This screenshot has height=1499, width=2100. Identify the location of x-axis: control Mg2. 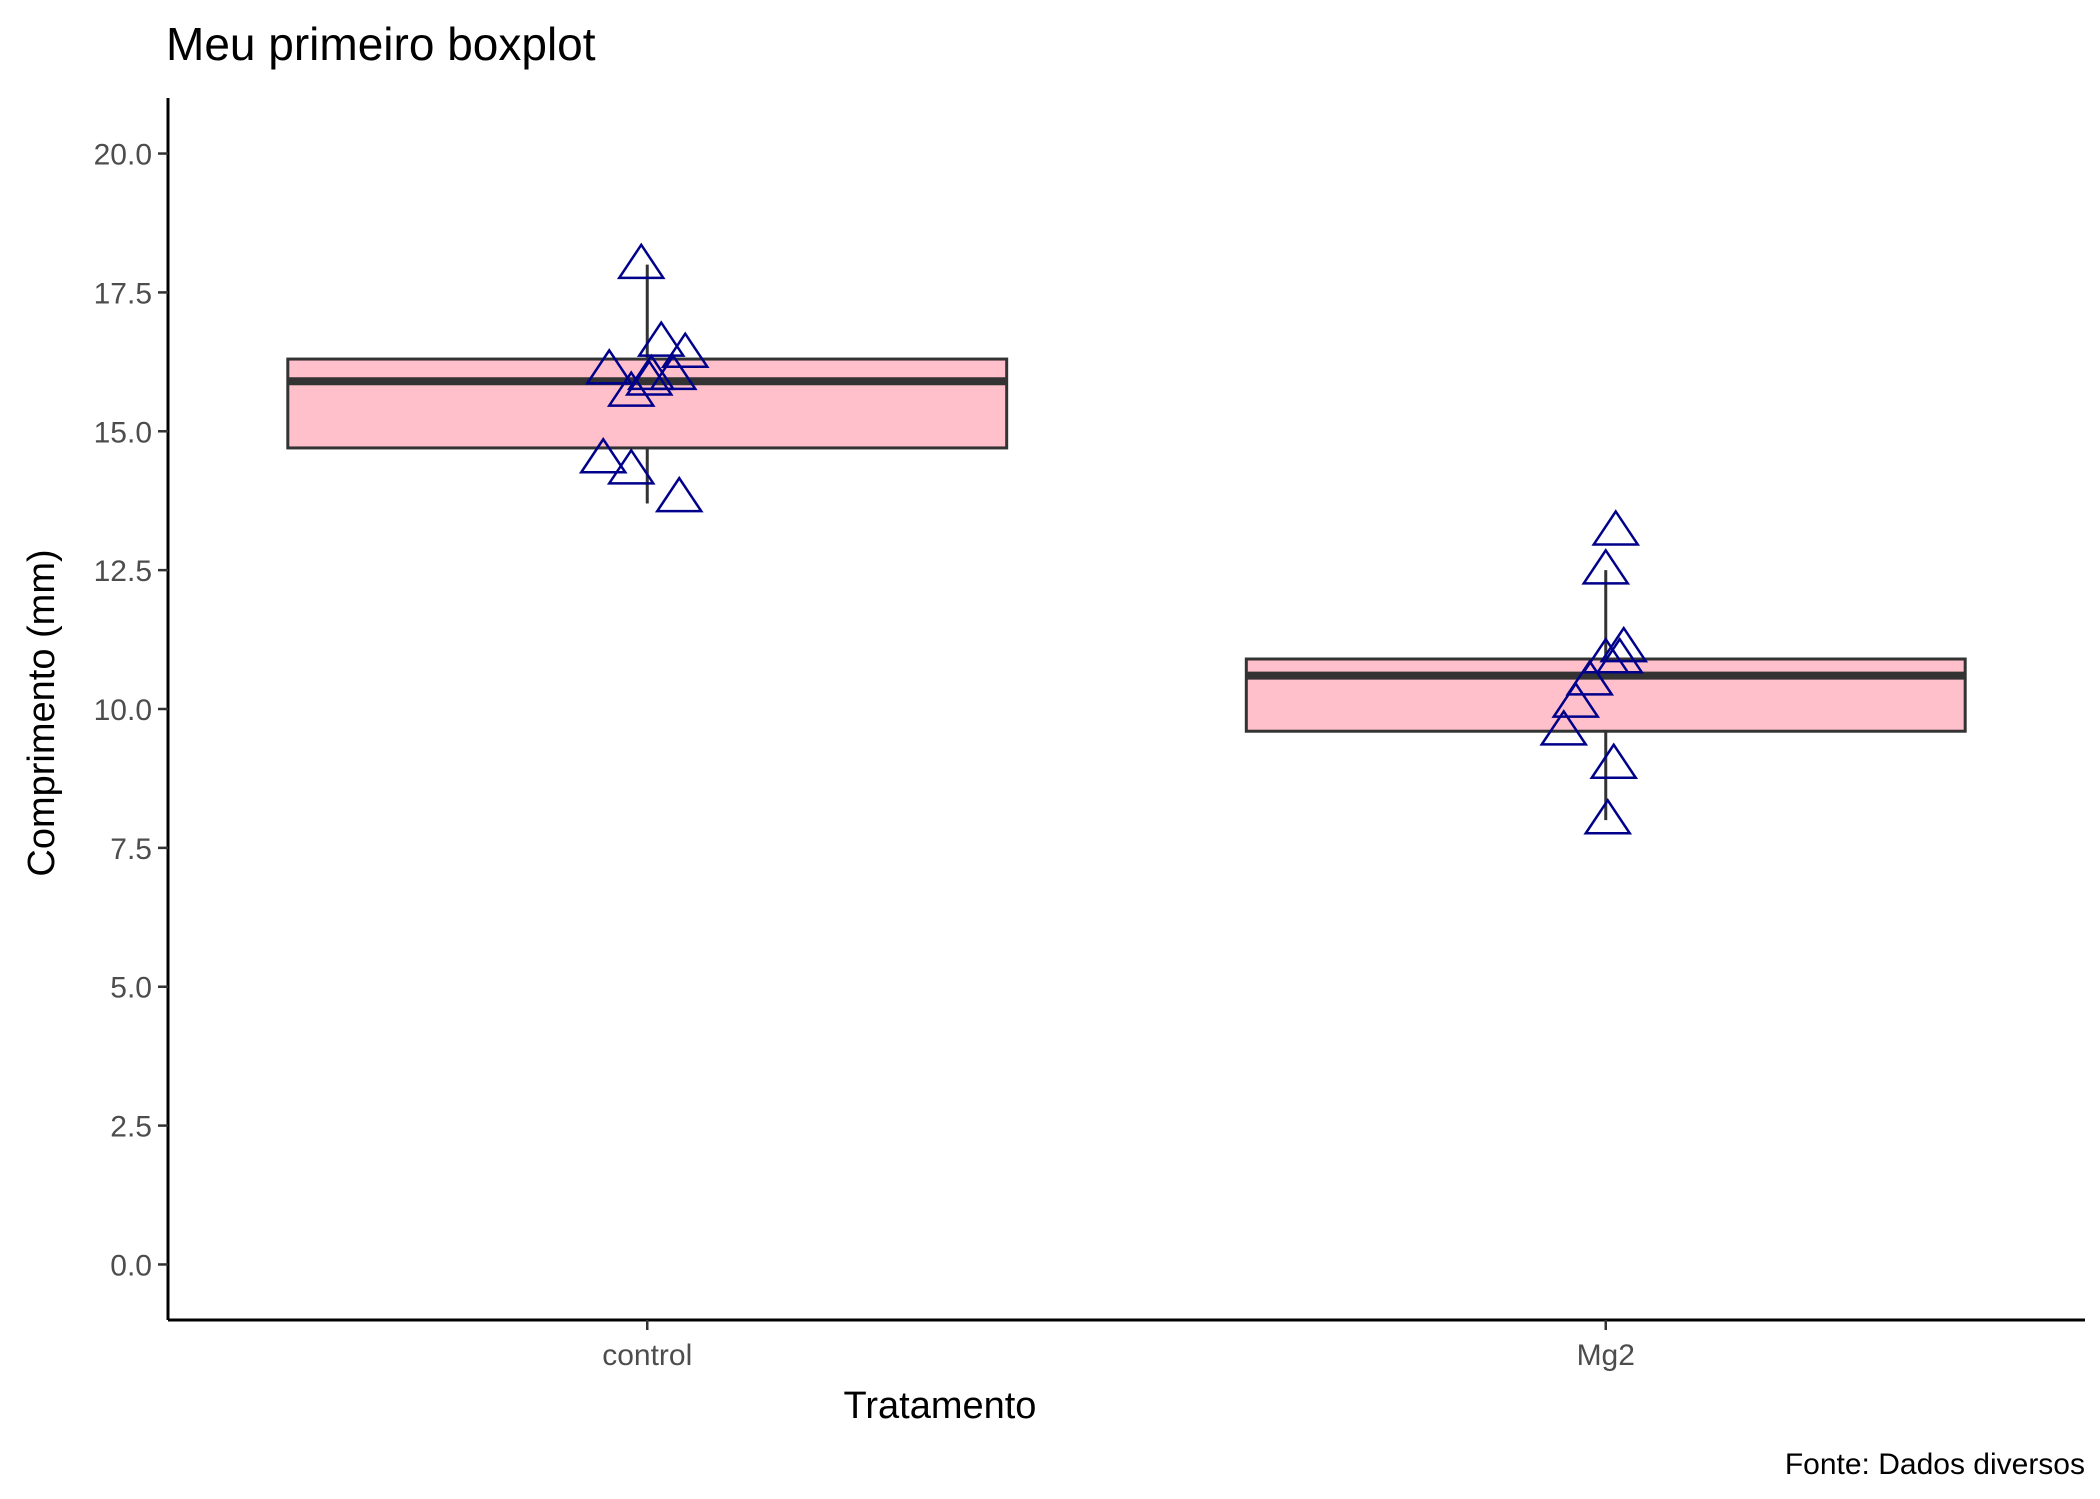
(1126, 1345).